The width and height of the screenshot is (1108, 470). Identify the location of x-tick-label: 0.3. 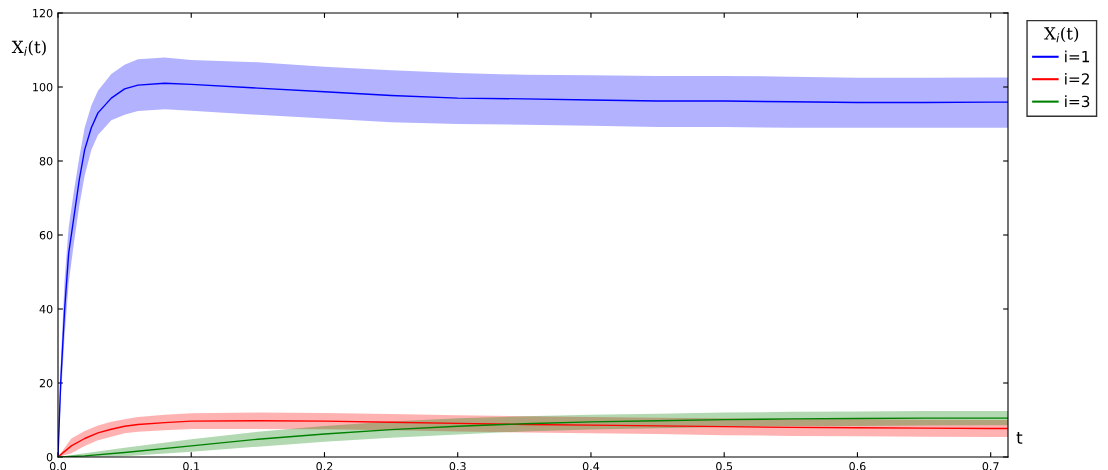
(457, 466).